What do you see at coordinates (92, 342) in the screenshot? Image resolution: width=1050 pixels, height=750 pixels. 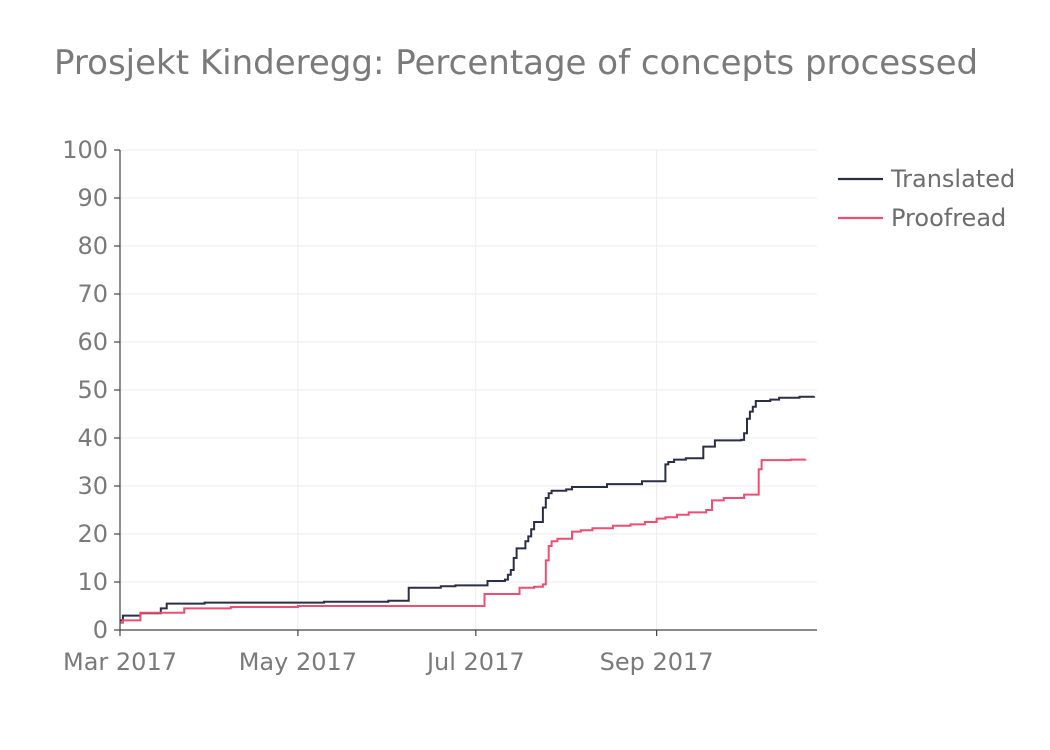 I see `y-tick-label: 60` at bounding box center [92, 342].